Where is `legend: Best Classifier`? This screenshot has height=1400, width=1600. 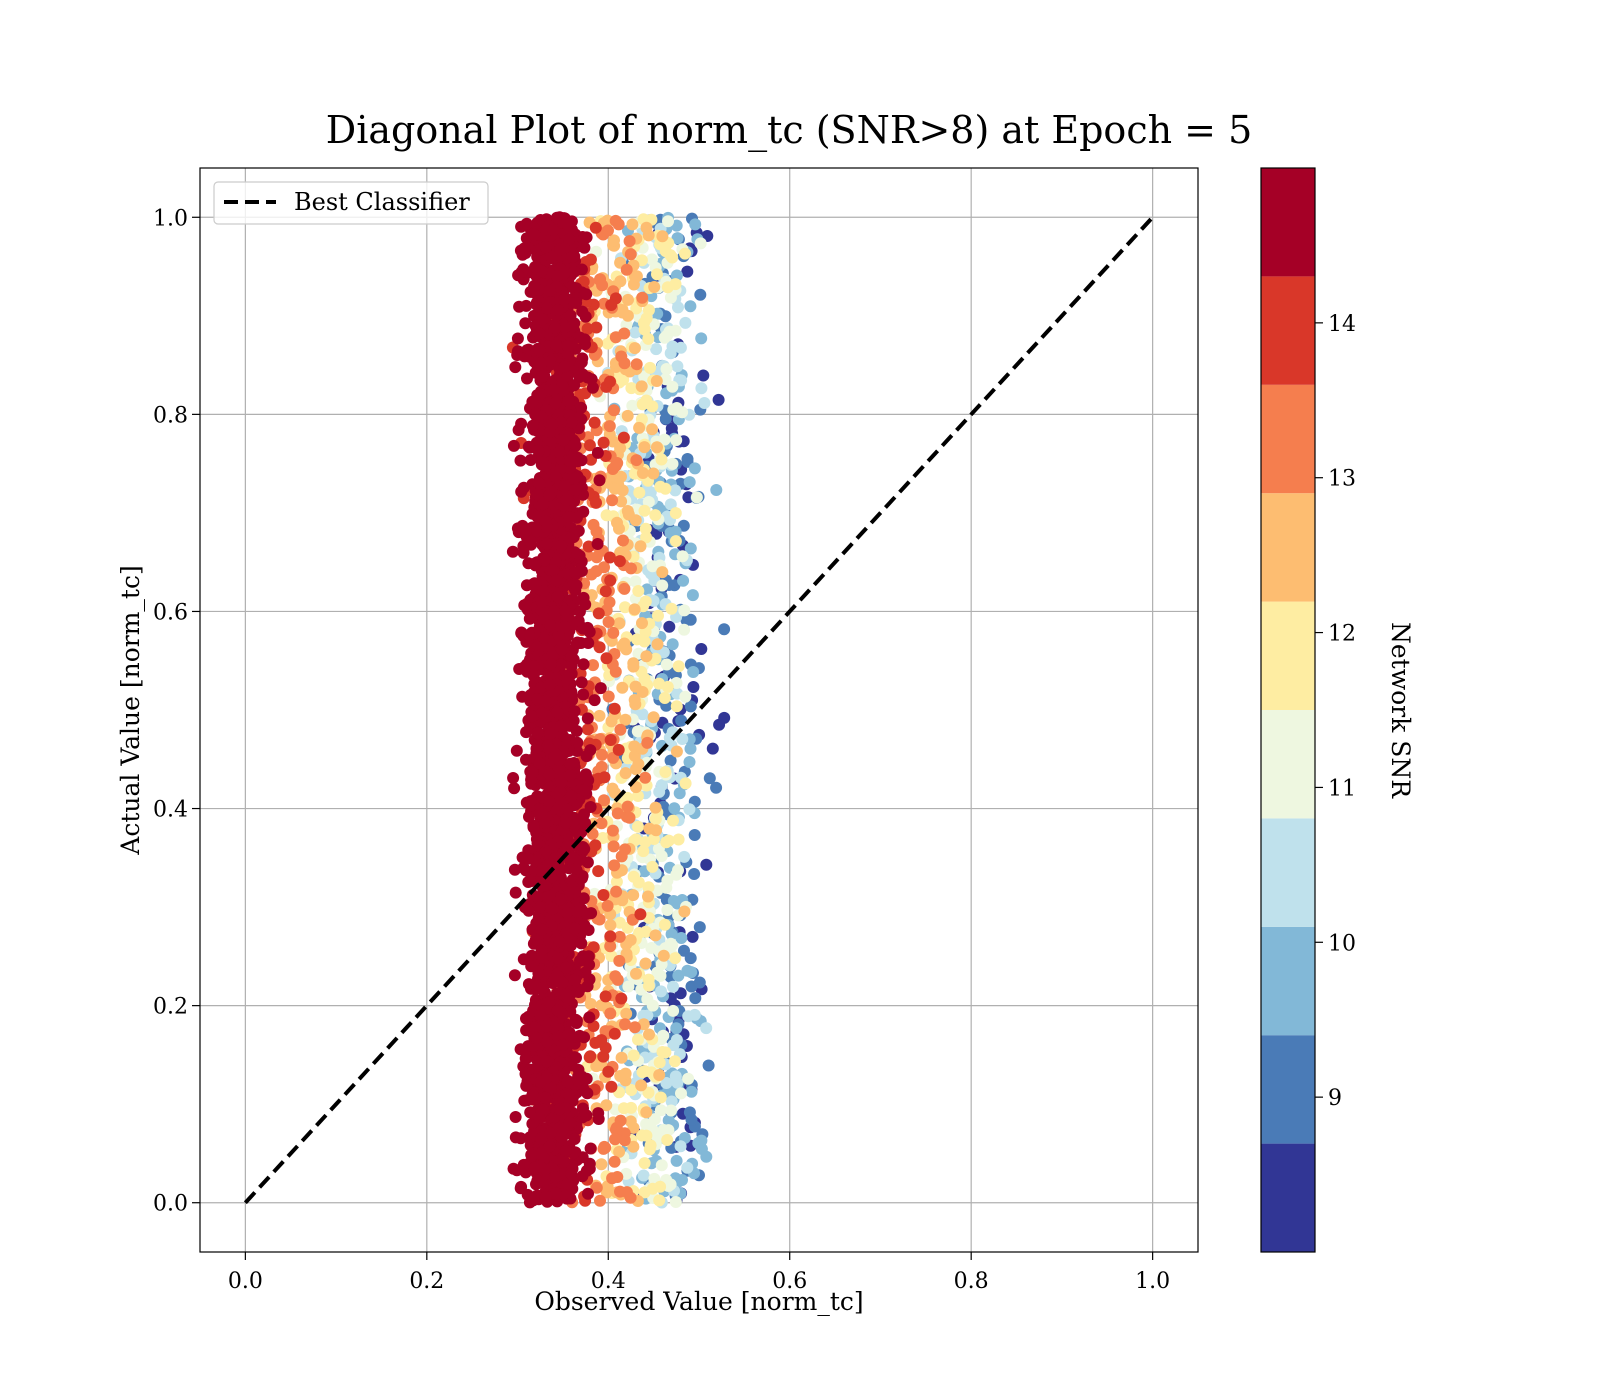 legend: Best Classifier is located at coordinates (351, 203).